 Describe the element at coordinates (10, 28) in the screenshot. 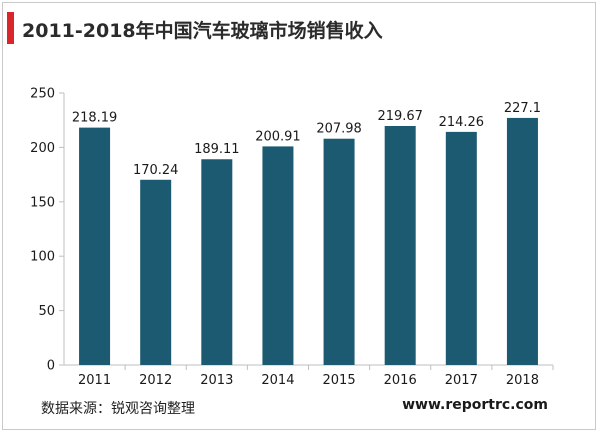

I see `title-accent-bar` at that location.